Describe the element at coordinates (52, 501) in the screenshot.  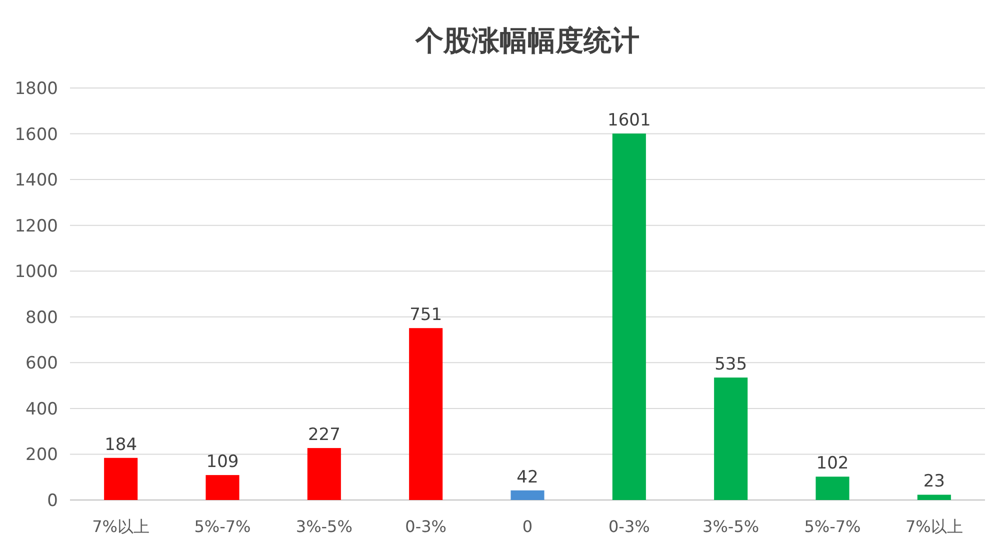
I see `y-tick-label: 0` at that location.